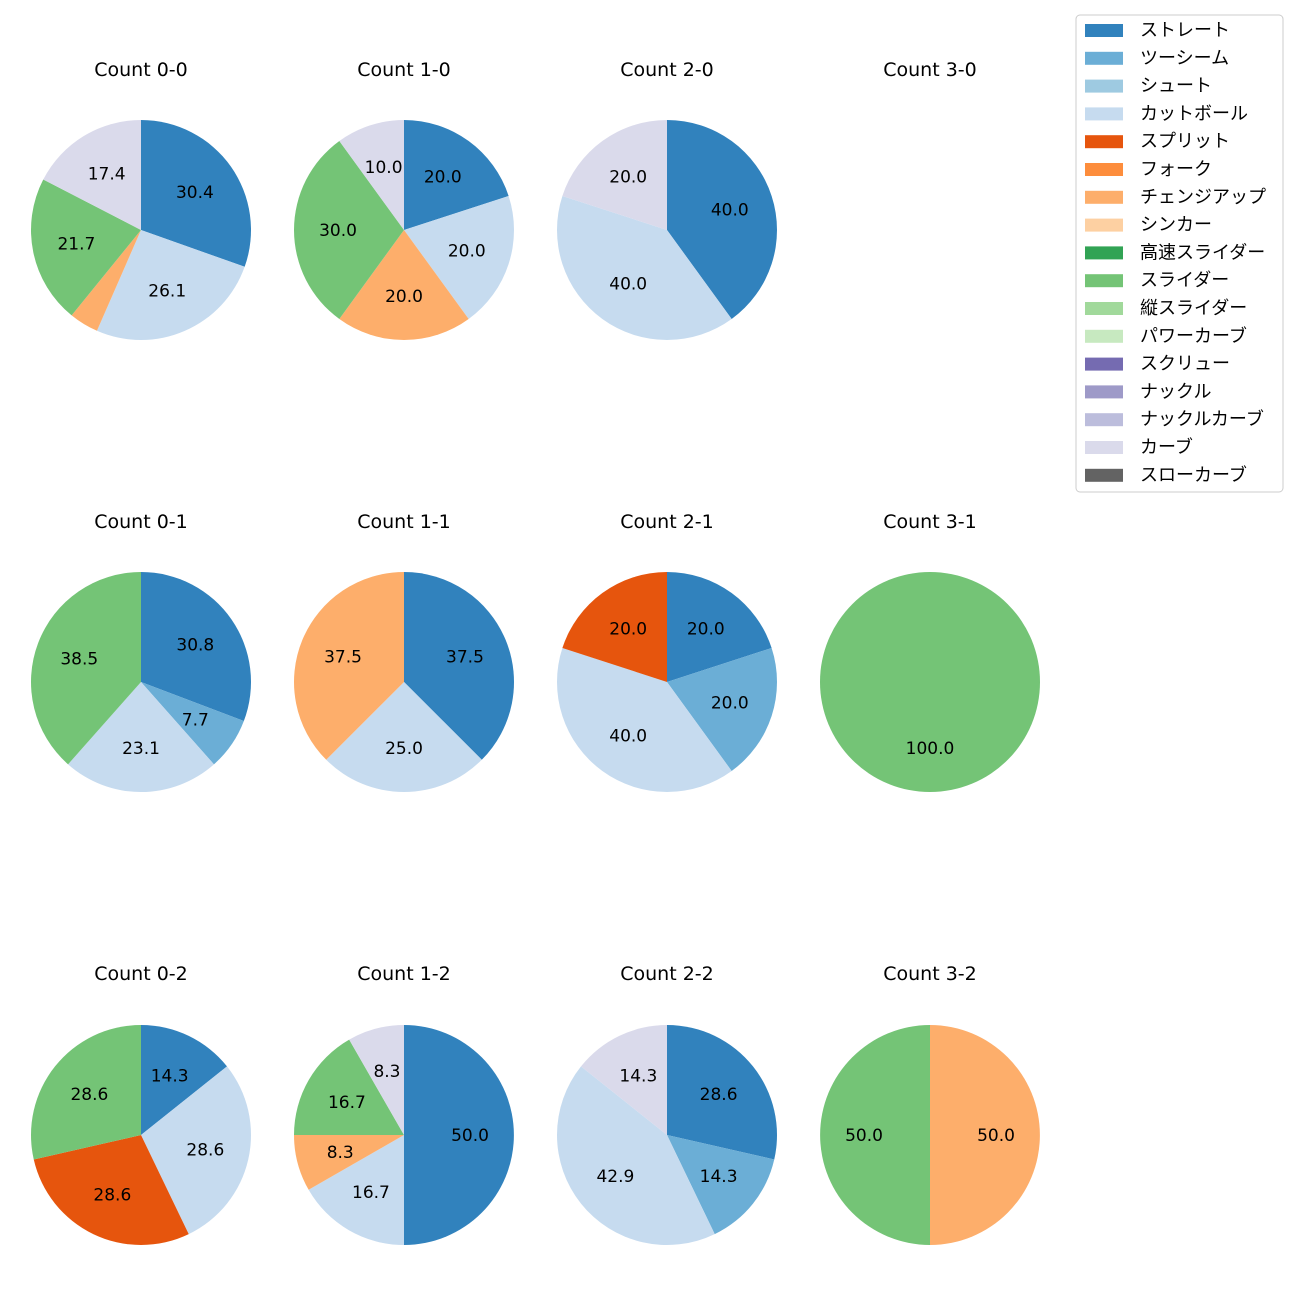  What do you see at coordinates (1202, 252) in the screenshot?
I see `legend-label: 高速スライダー` at bounding box center [1202, 252].